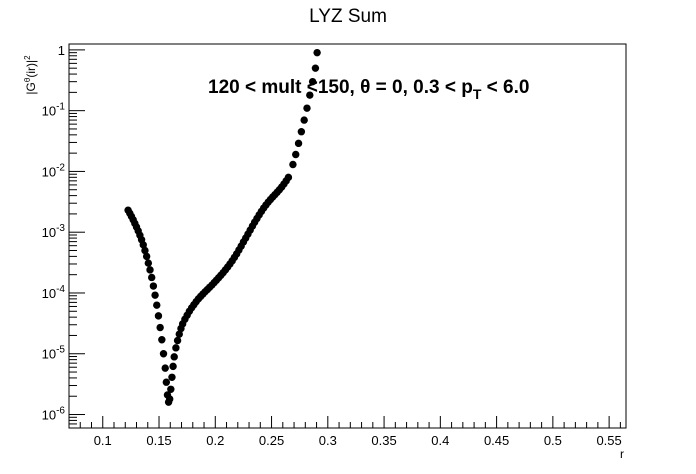 This screenshot has width=696, height=474. I want to click on y-tick-exponent: -2, so click(60, 167).